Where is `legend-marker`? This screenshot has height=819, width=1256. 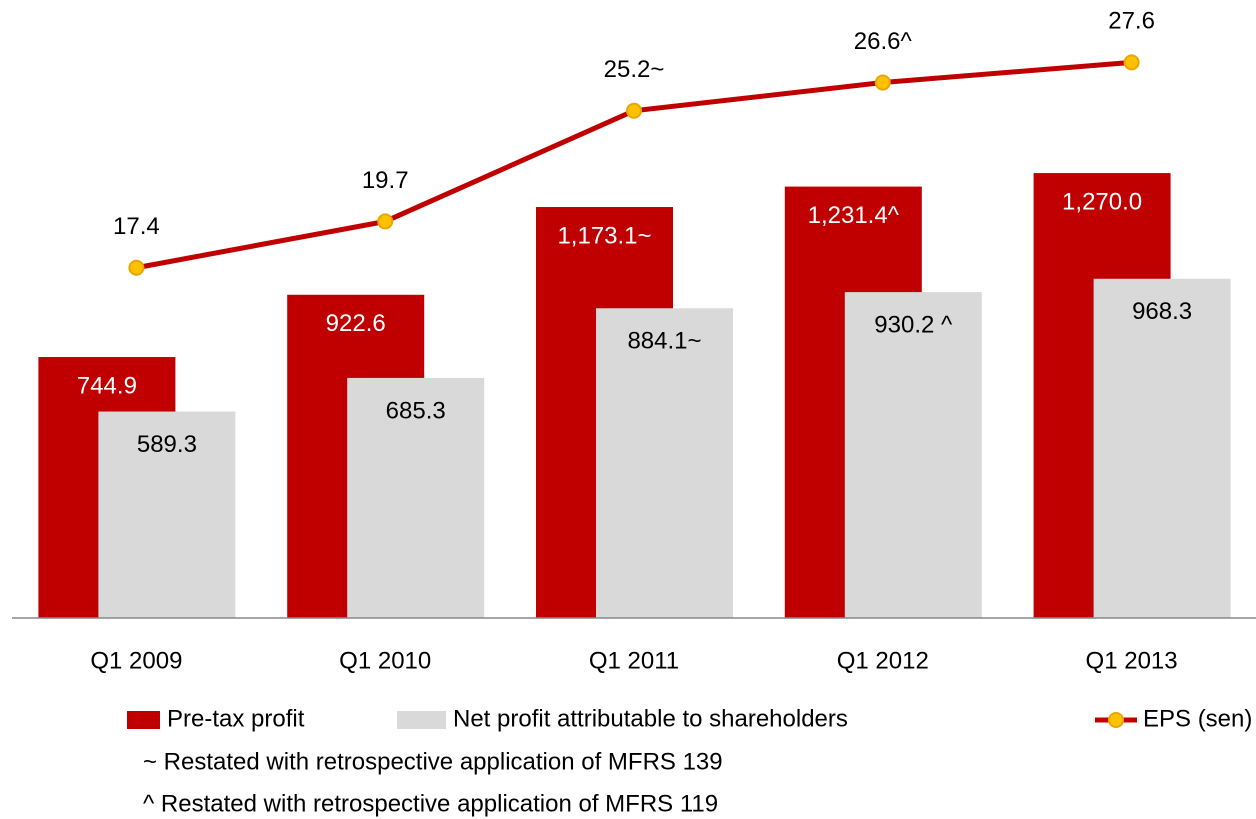 legend-marker is located at coordinates (1116, 720).